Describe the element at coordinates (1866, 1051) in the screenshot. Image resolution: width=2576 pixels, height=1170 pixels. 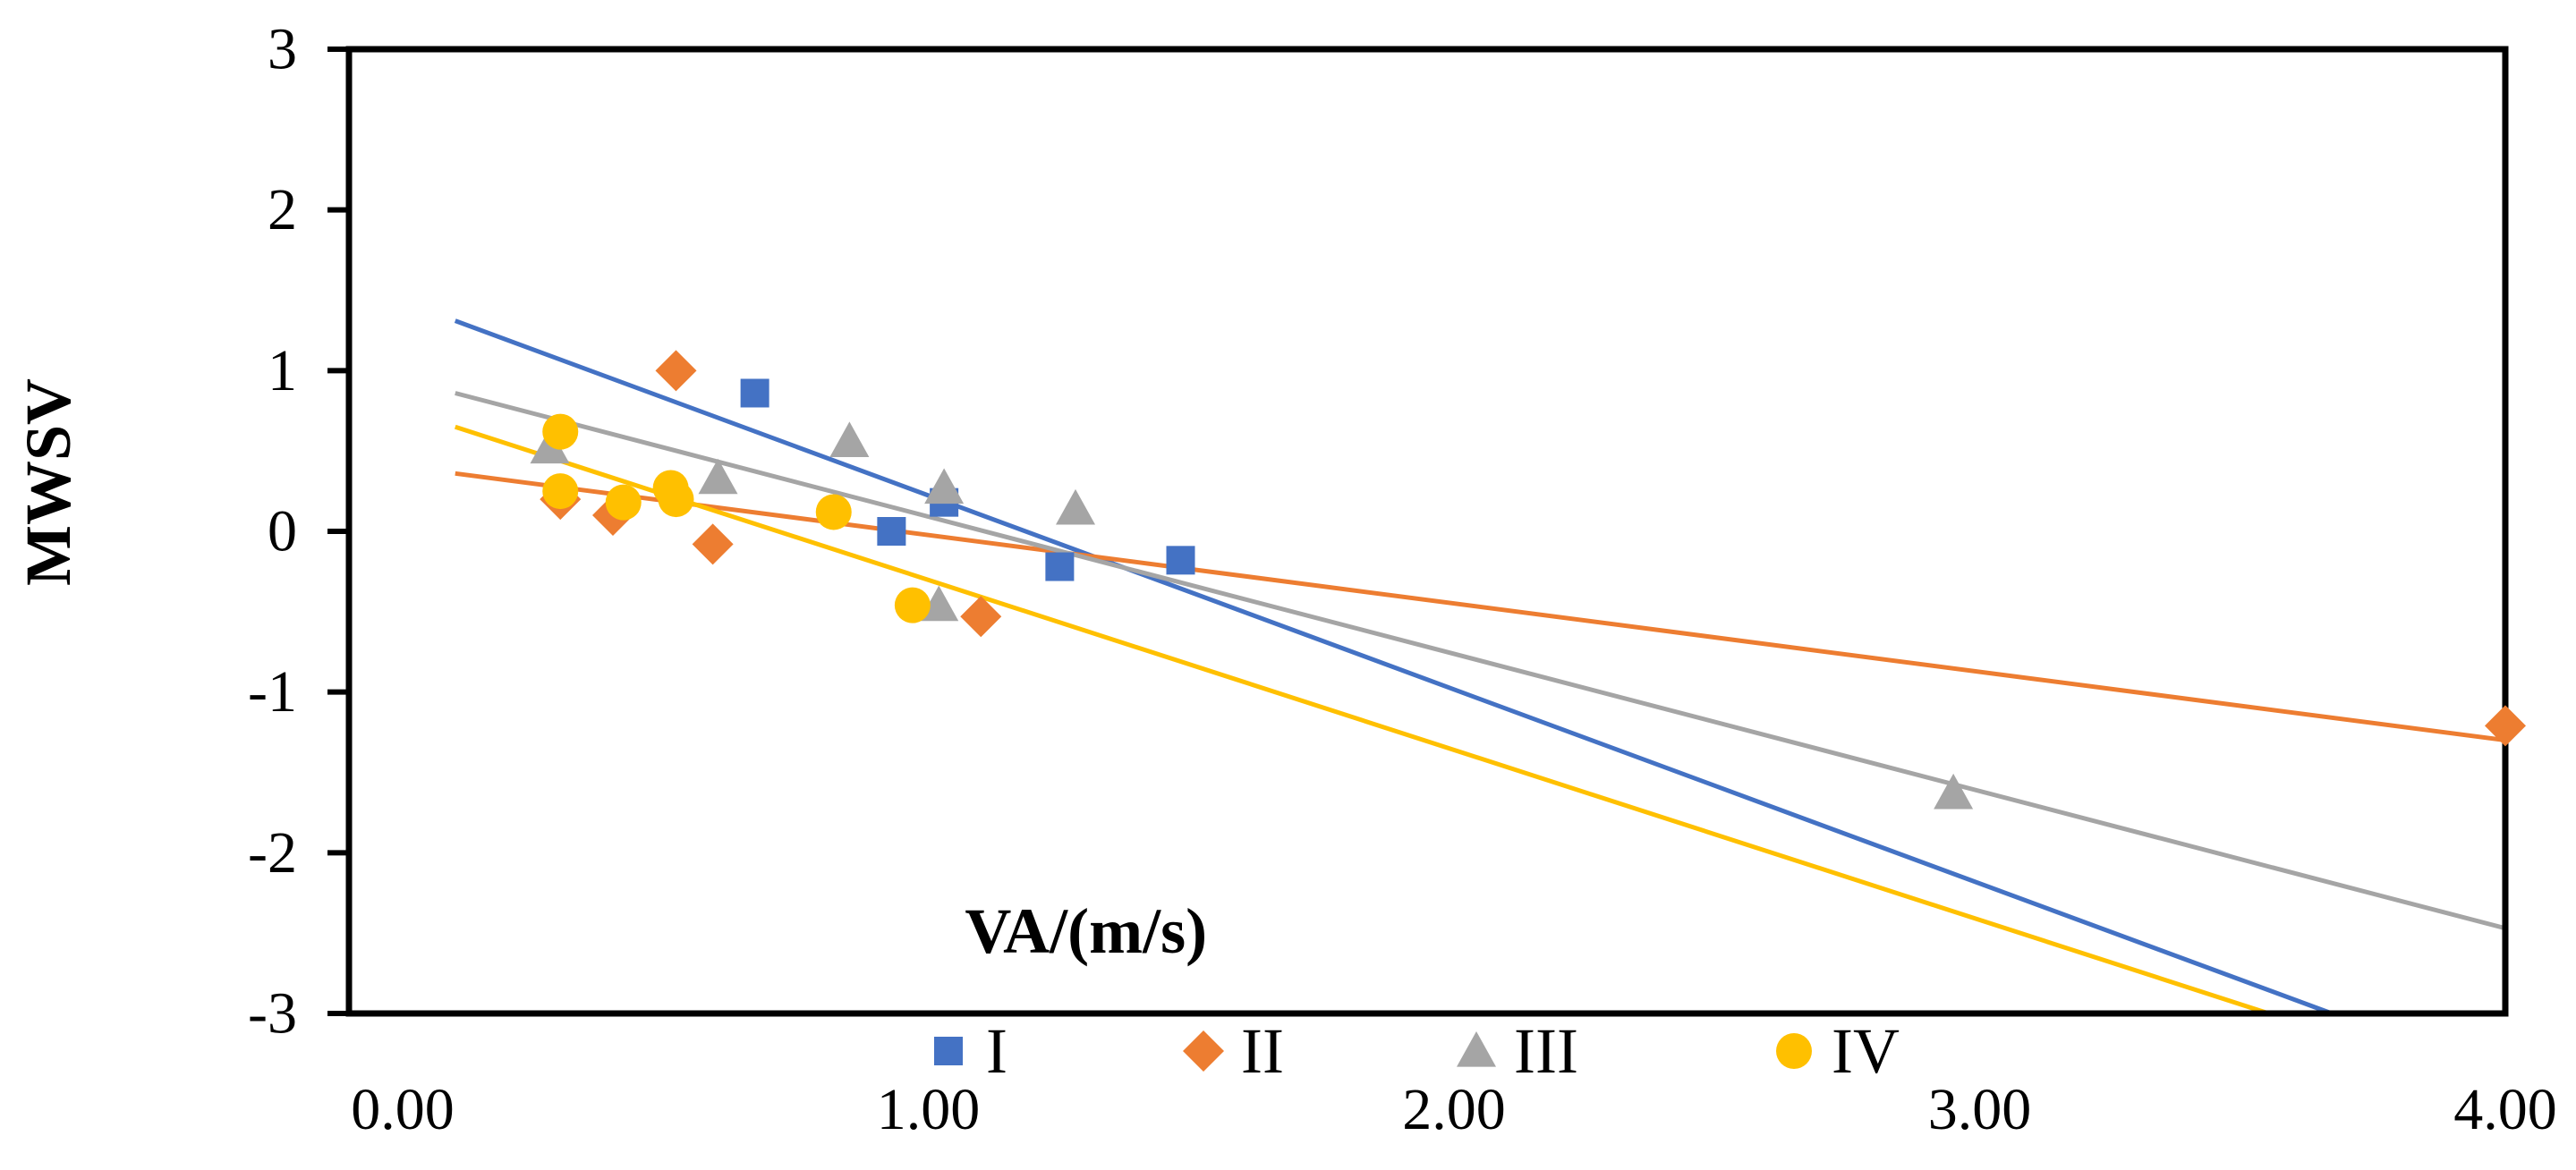
I see `legend-label-iv: IV` at that location.